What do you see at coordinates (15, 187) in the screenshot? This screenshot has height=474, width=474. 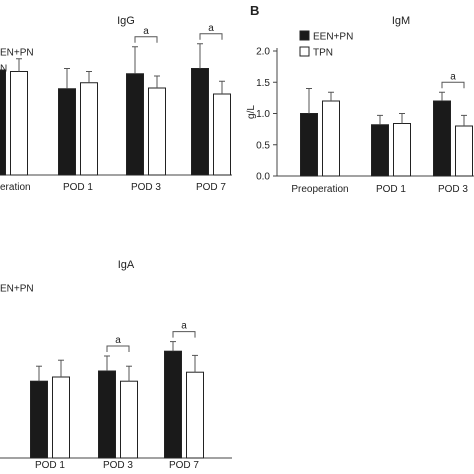 I see `x-tick-label: eration` at bounding box center [15, 187].